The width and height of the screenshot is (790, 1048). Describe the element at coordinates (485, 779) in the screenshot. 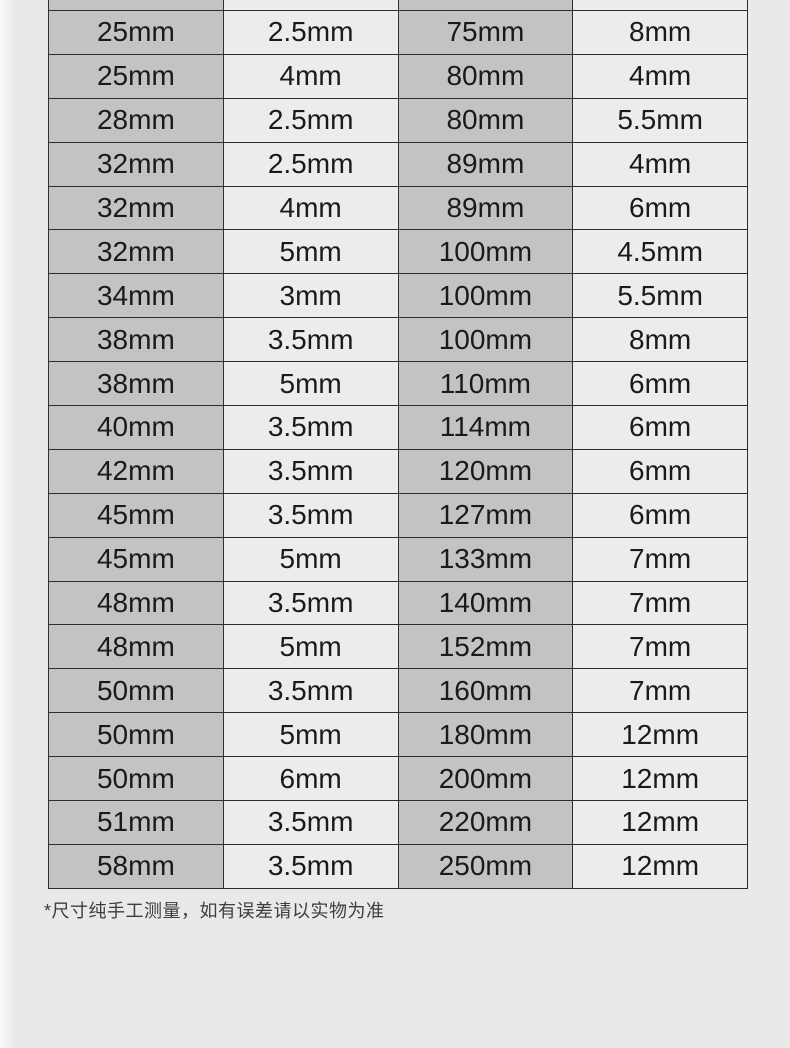

I see `size-cell-diameter: 200mm` at that location.